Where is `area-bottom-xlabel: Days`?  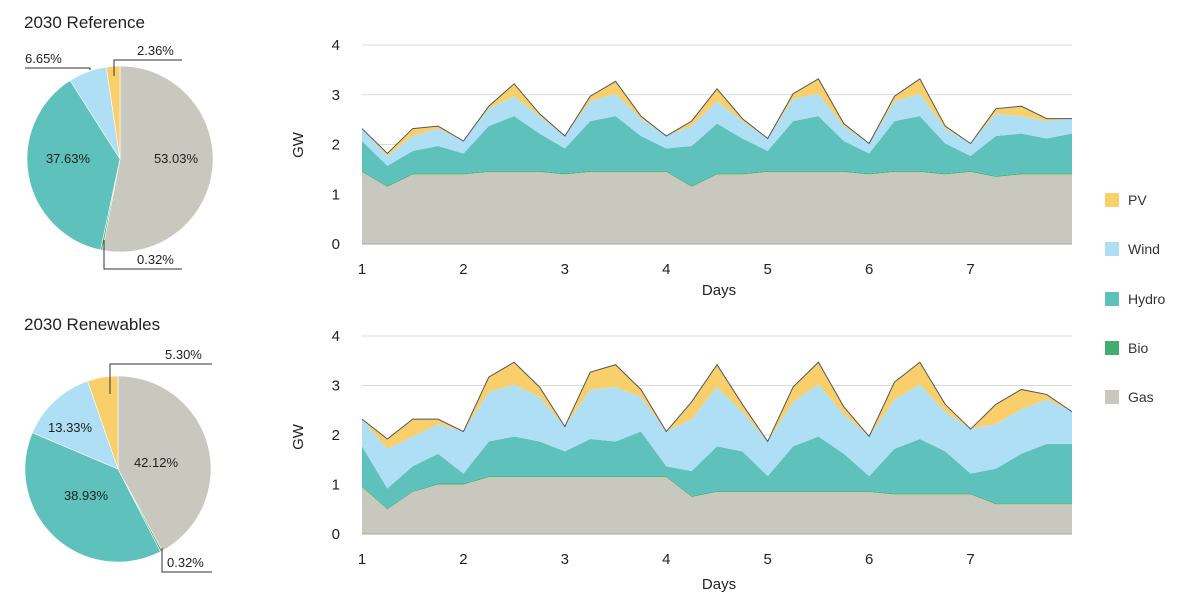
area-bottom-xlabel: Days is located at coordinates (719, 584).